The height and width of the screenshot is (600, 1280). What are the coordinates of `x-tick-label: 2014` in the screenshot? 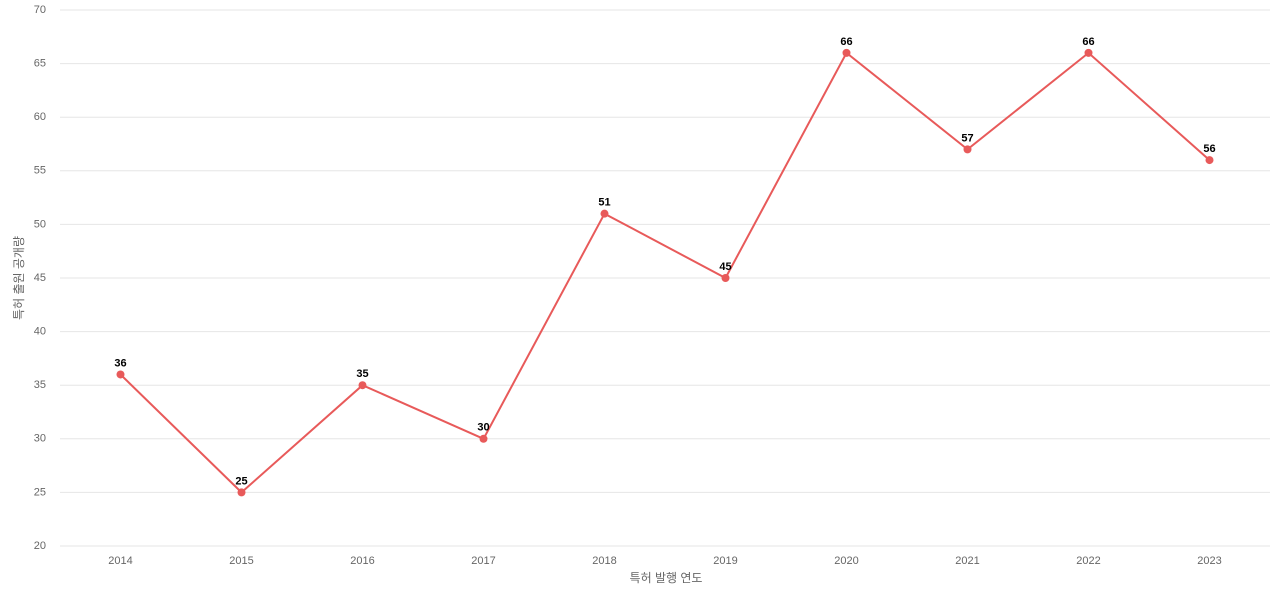 It's located at (120, 561).